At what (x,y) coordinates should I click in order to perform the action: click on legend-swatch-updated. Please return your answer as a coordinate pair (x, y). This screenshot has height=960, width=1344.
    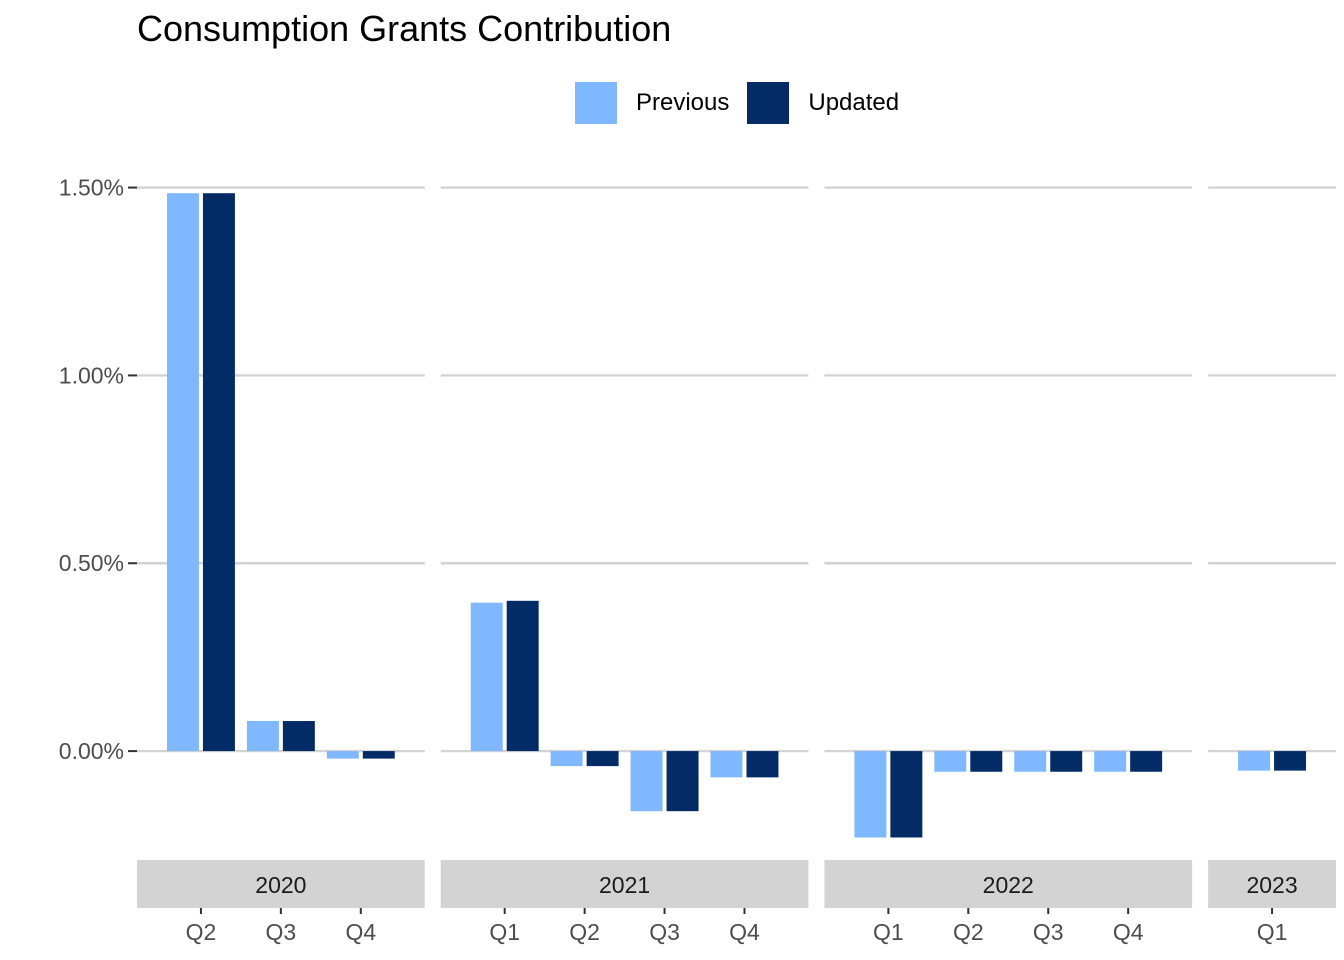
    Looking at the image, I should click on (768, 103).